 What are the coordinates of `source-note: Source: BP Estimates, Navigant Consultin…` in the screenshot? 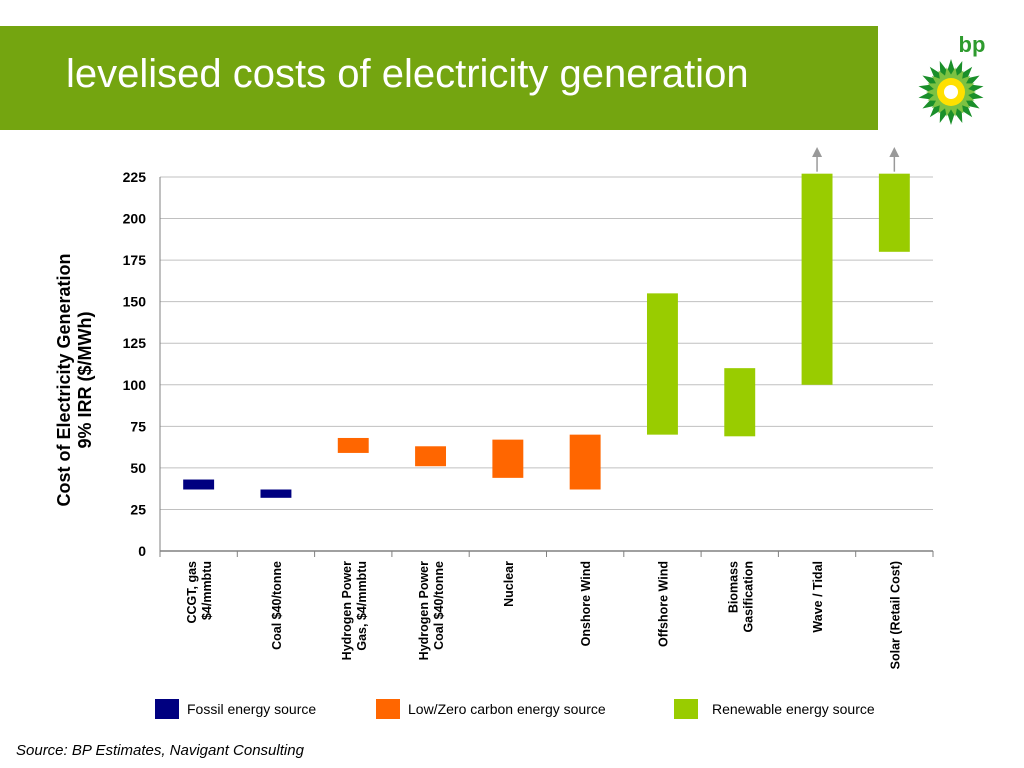 It's located at (160, 750).